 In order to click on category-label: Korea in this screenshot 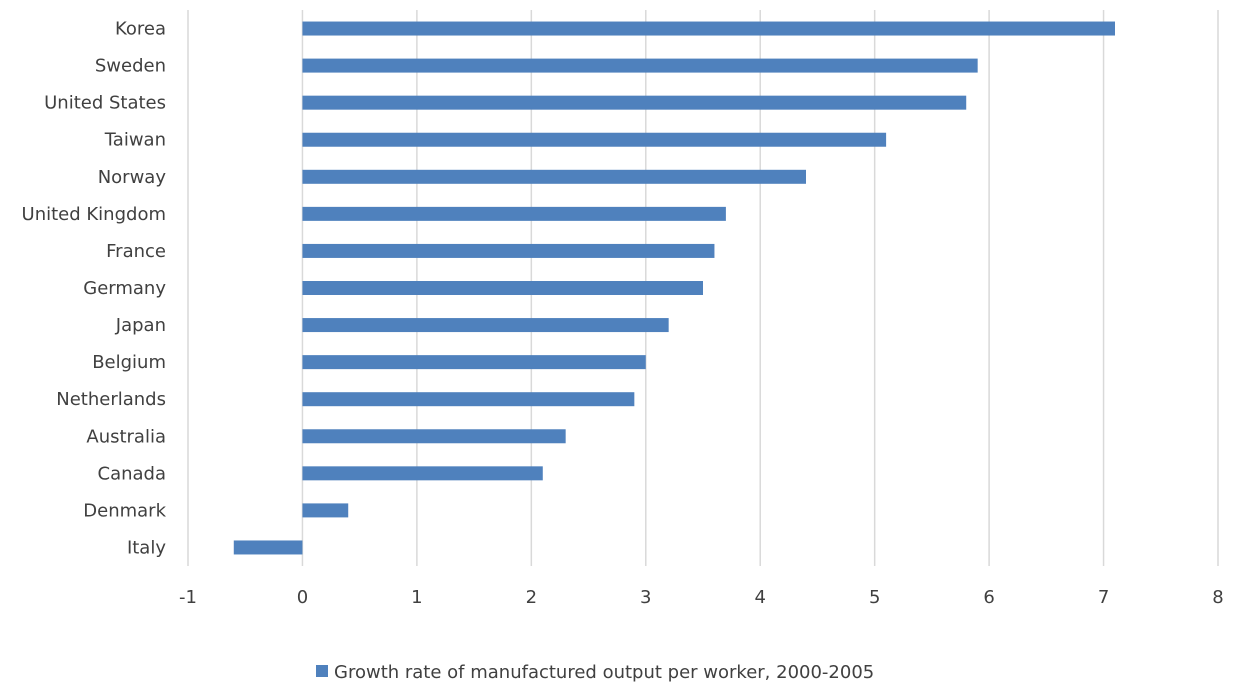, I will do `click(140, 29)`.